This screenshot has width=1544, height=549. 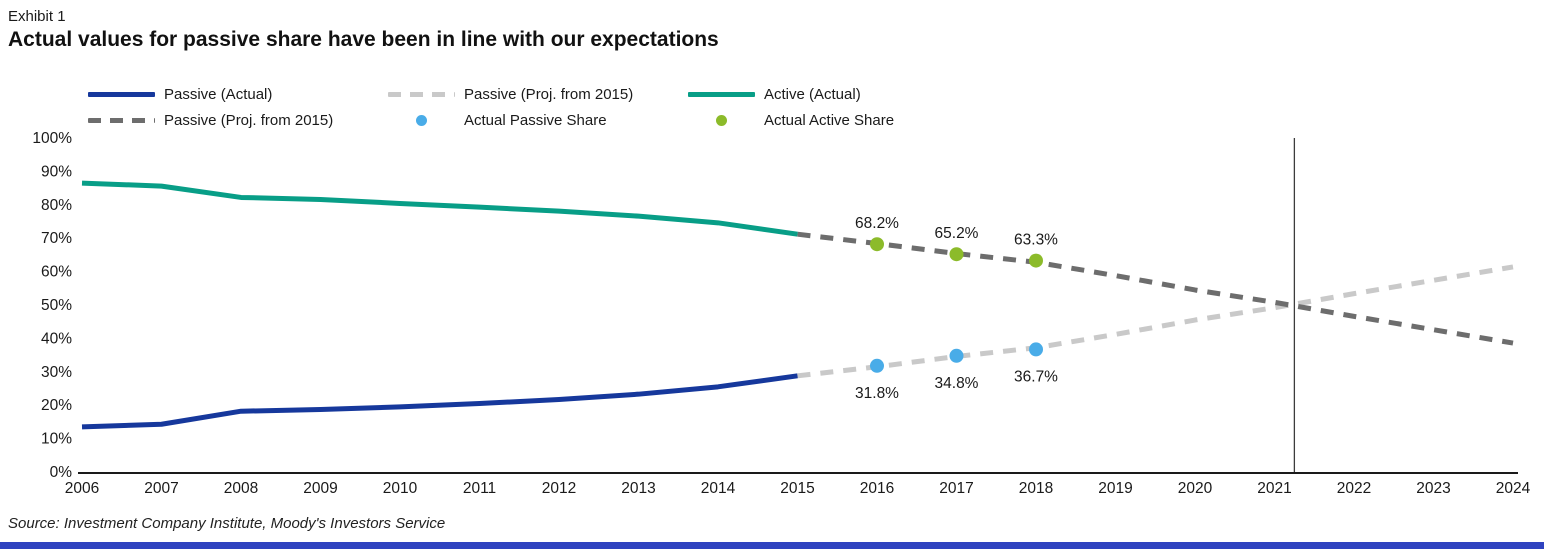 What do you see at coordinates (1115, 488) in the screenshot?
I see `x-tick-label: 2019` at bounding box center [1115, 488].